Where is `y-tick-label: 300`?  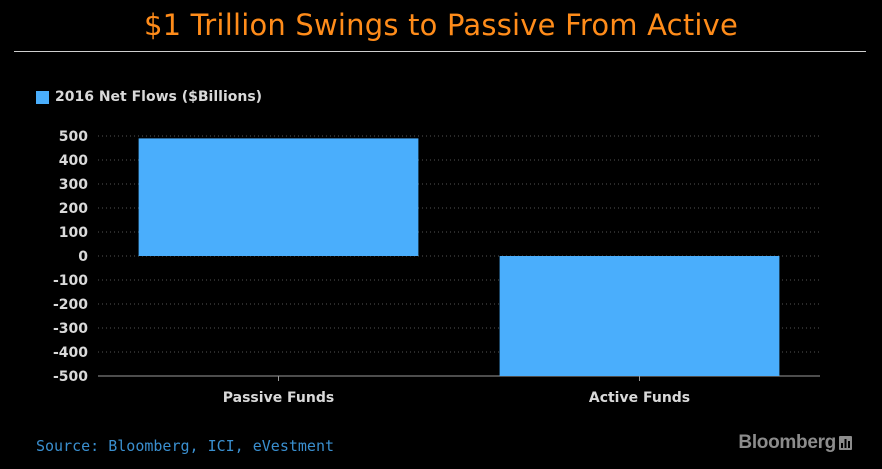
y-tick-label: 300 is located at coordinates (73, 185).